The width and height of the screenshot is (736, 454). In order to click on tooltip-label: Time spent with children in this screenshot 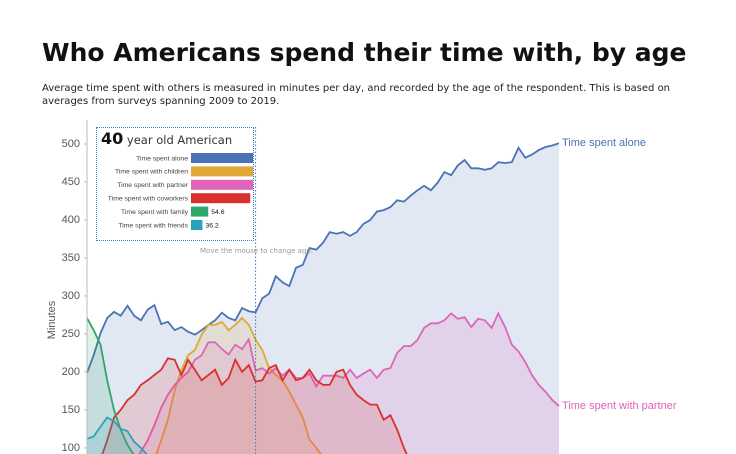, I will do `click(151, 172)`.